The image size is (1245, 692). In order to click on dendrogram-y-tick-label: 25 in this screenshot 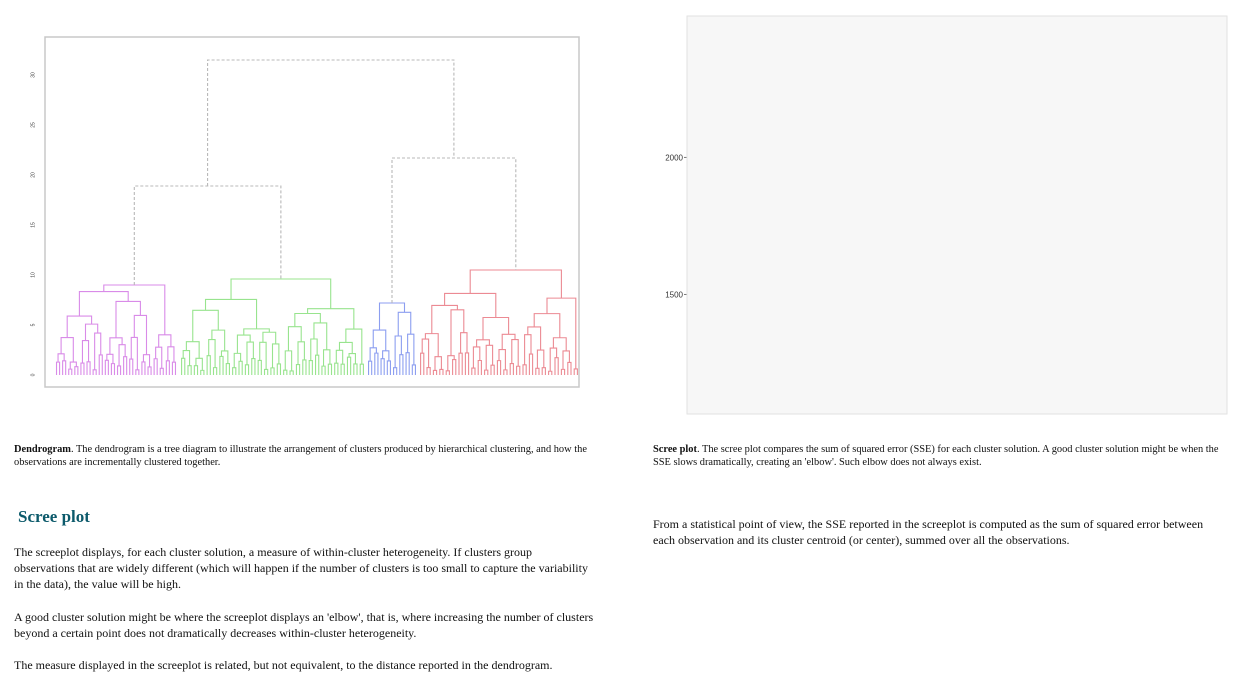, I will do `click(33, 125)`.